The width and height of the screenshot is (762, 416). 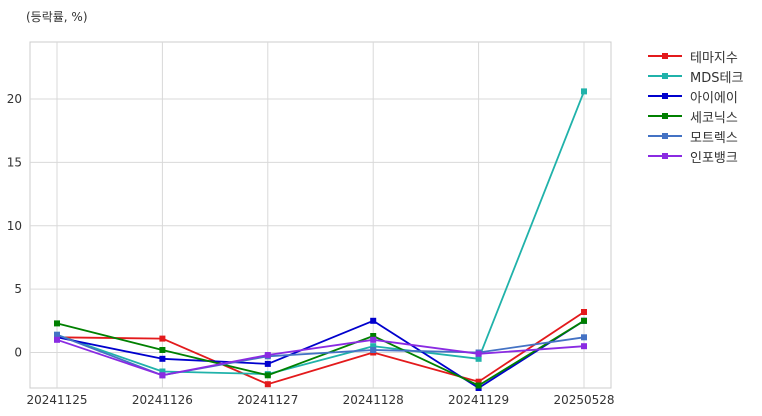 What do you see at coordinates (18, 289) in the screenshot?
I see `y-tick-label-1: 5` at bounding box center [18, 289].